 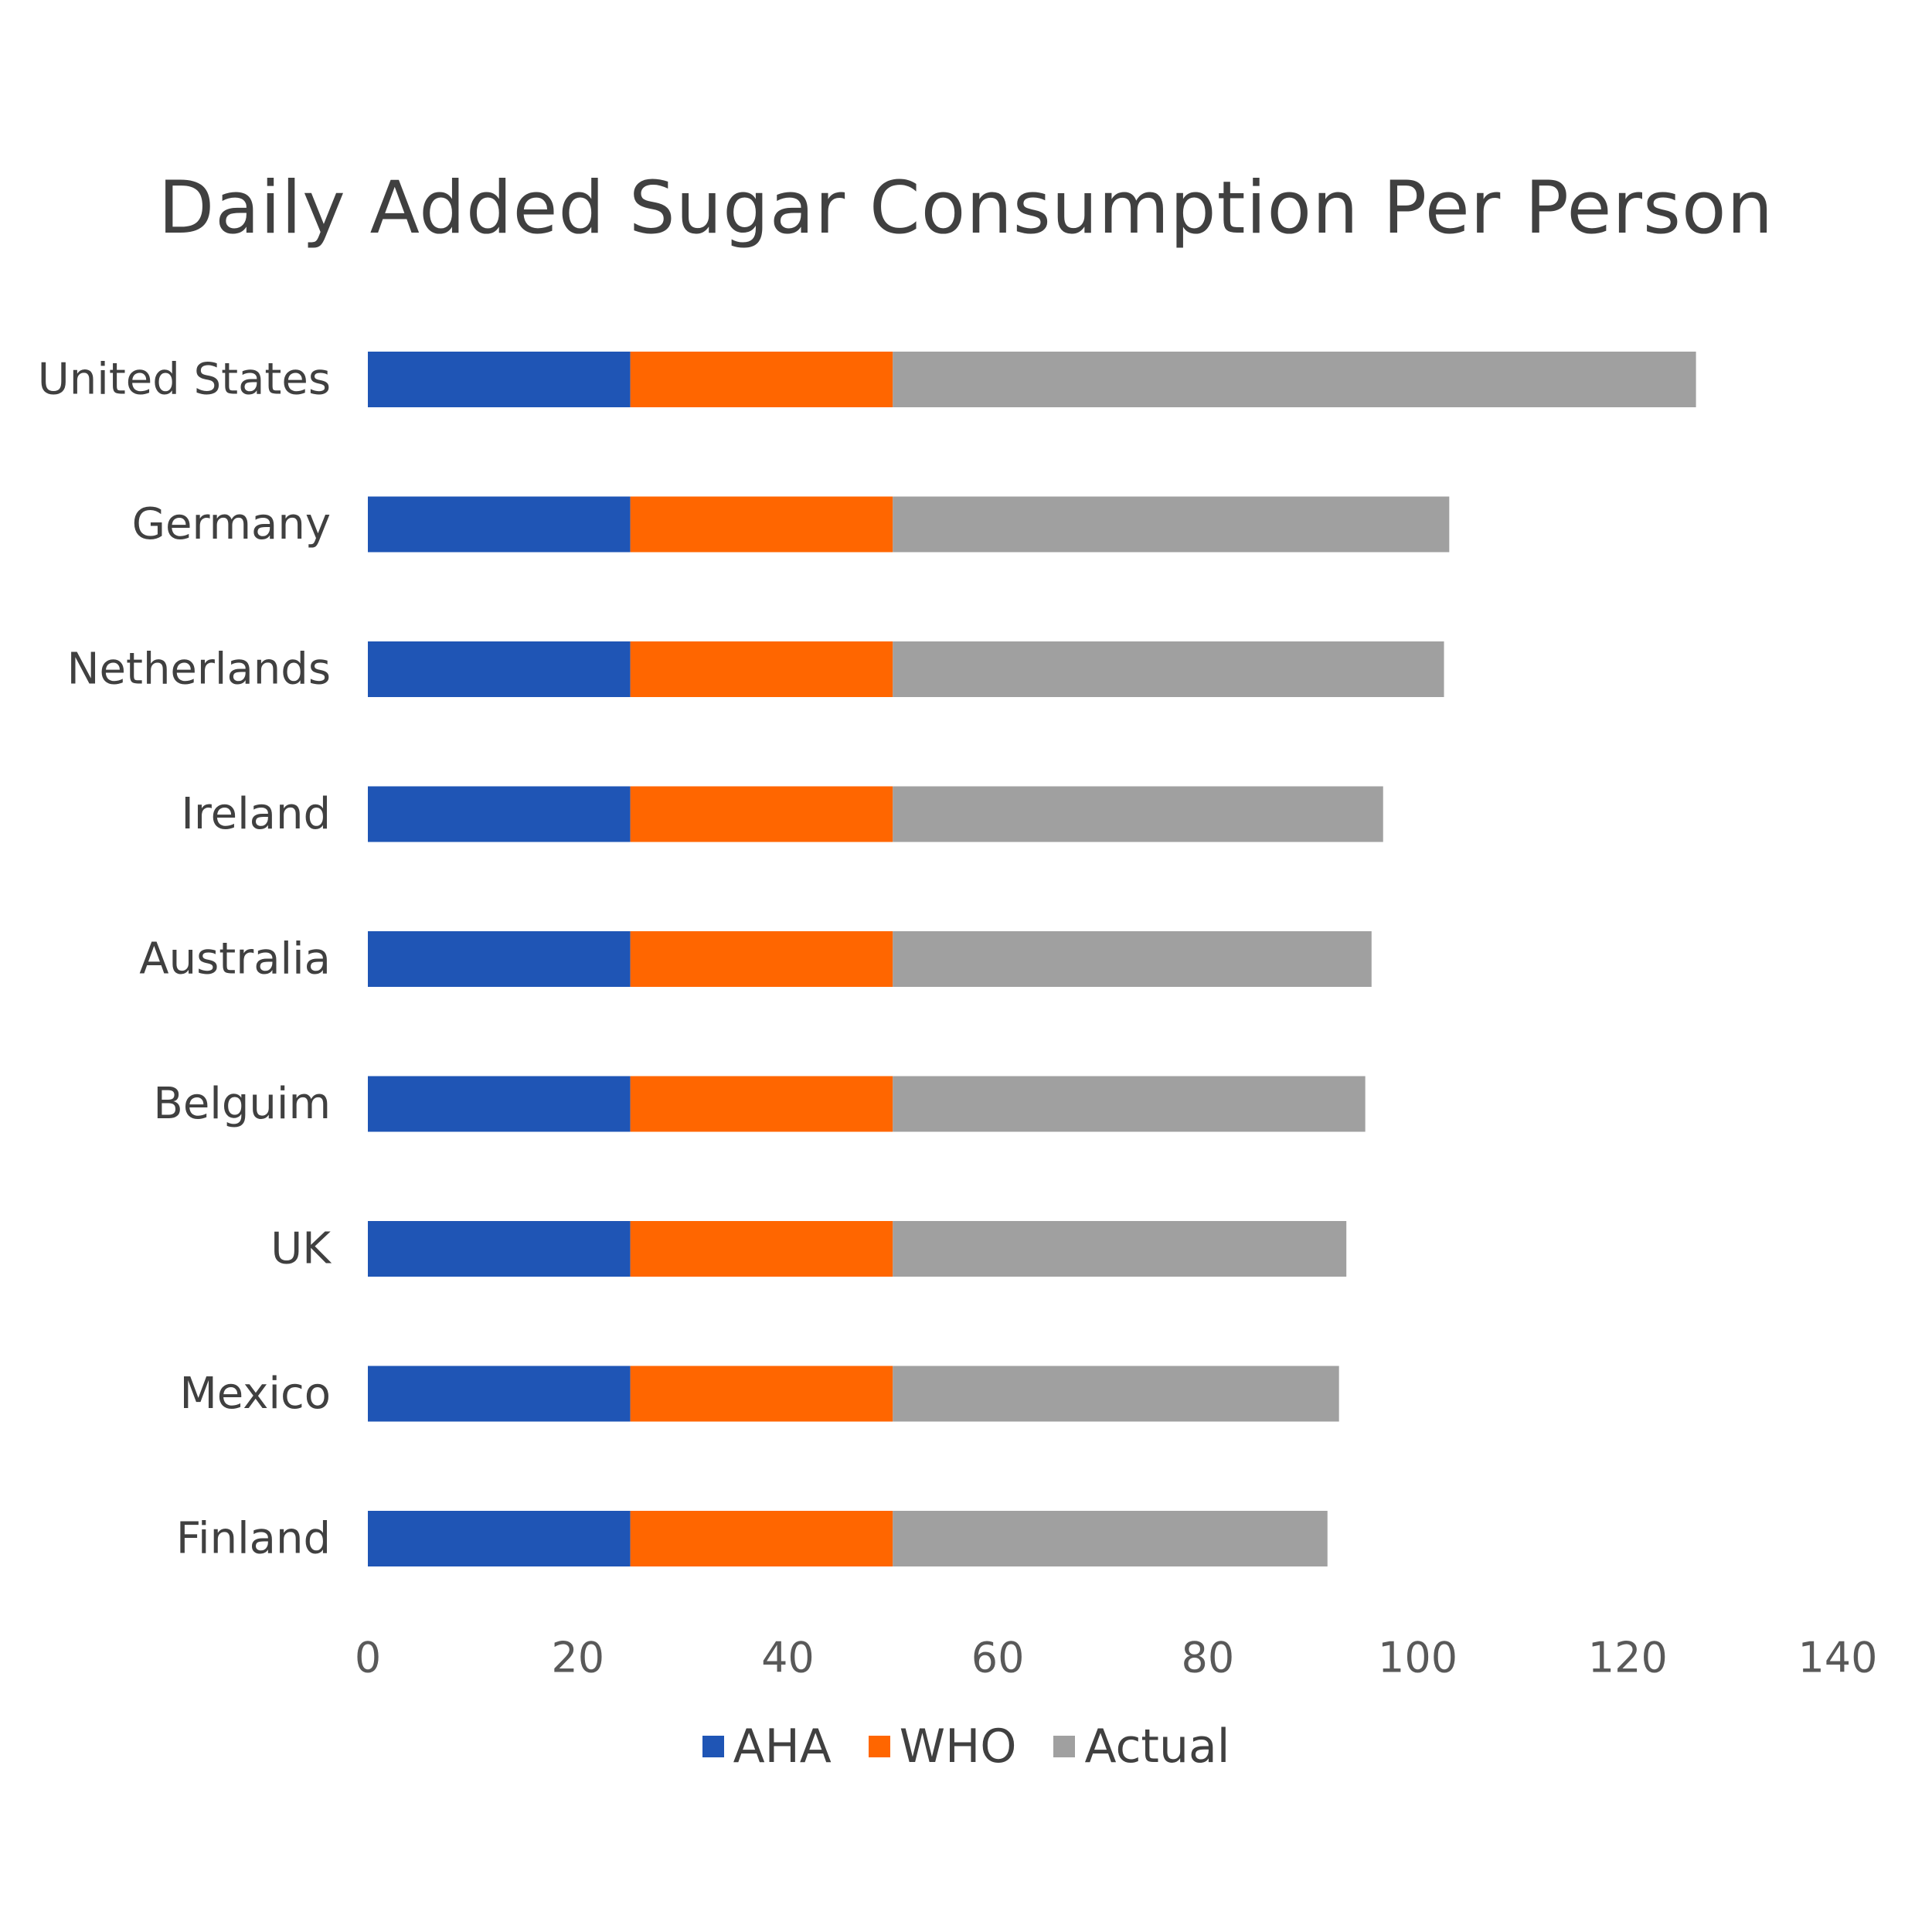 I want to click on chart-title: Daily Added Sugar Consumption Per Person, so click(x=966, y=208).